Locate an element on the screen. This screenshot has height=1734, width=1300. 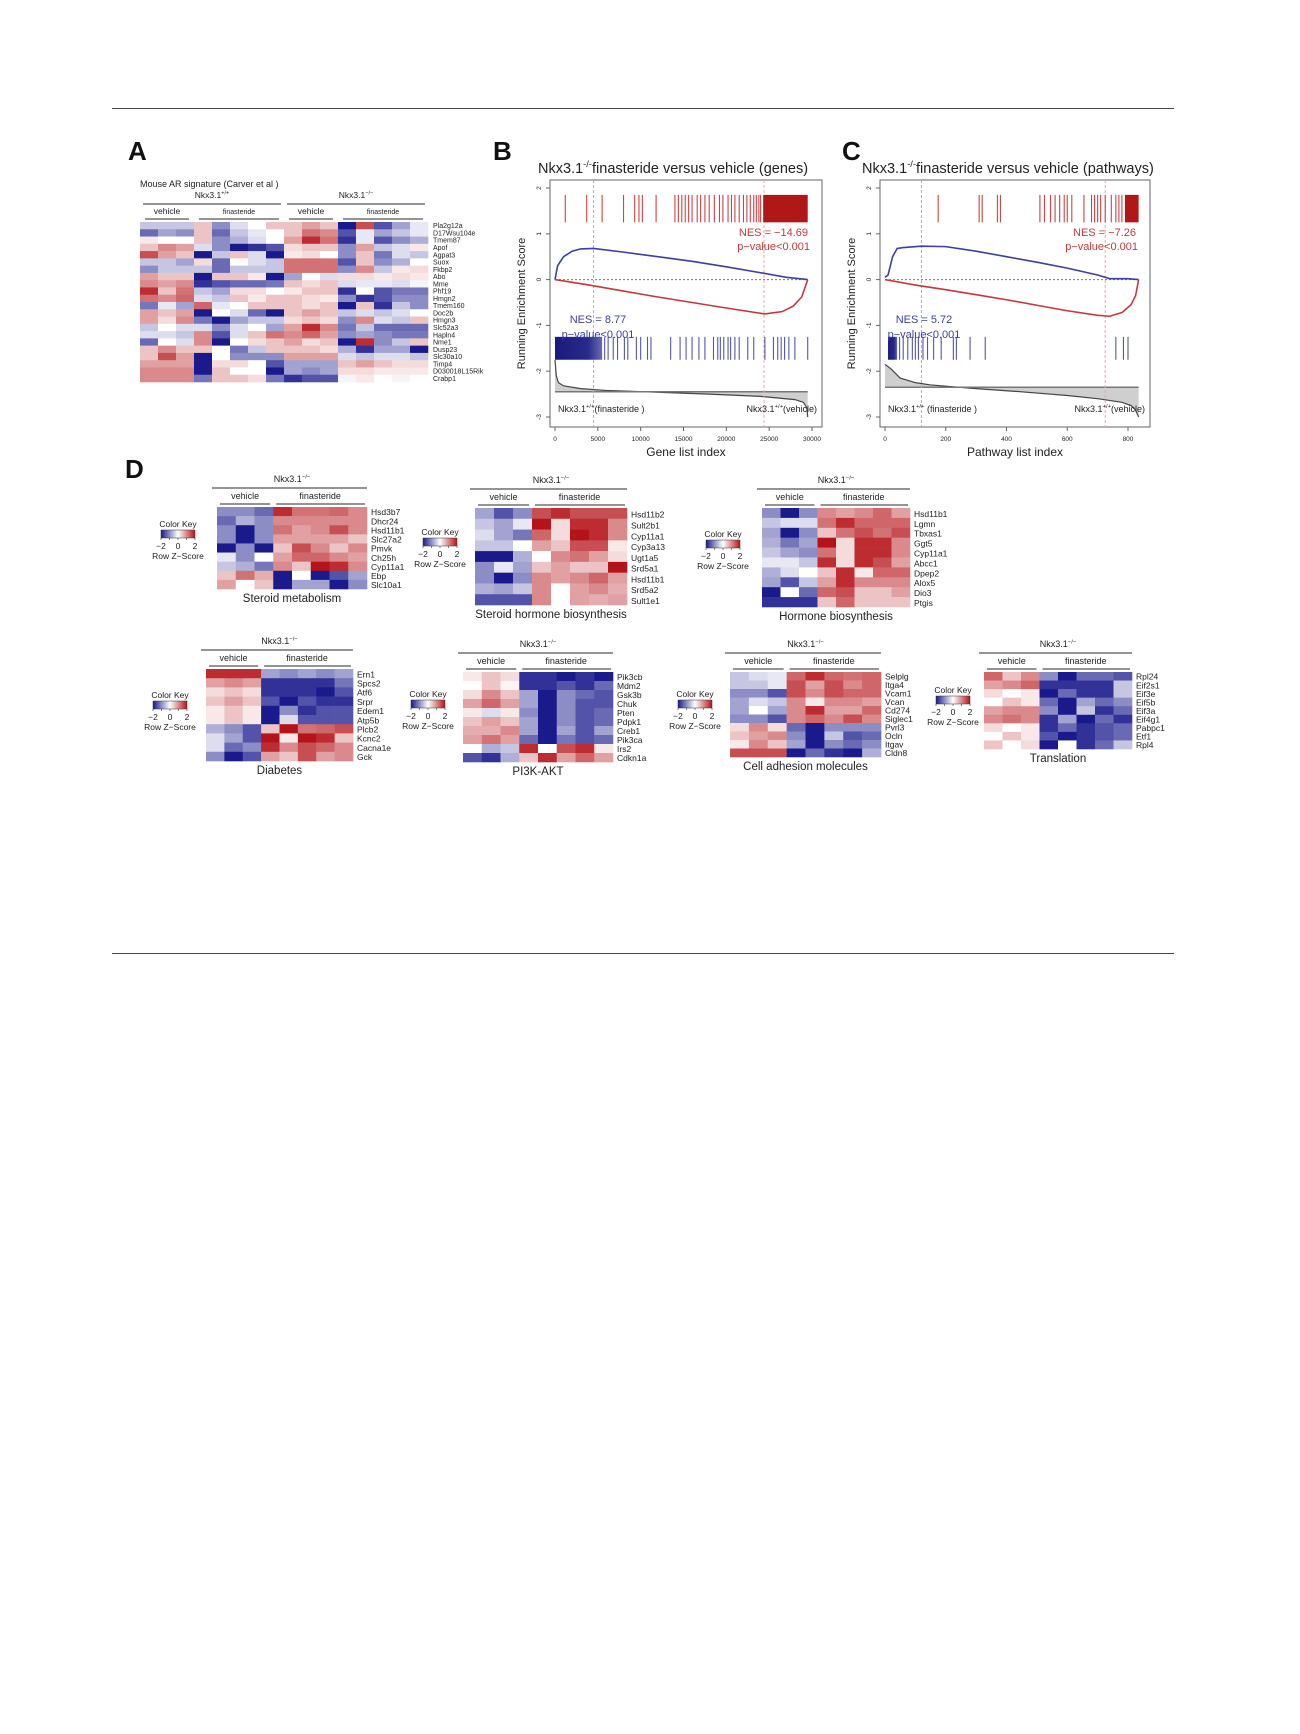
gene-label: Vcan is located at coordinates (895, 702).